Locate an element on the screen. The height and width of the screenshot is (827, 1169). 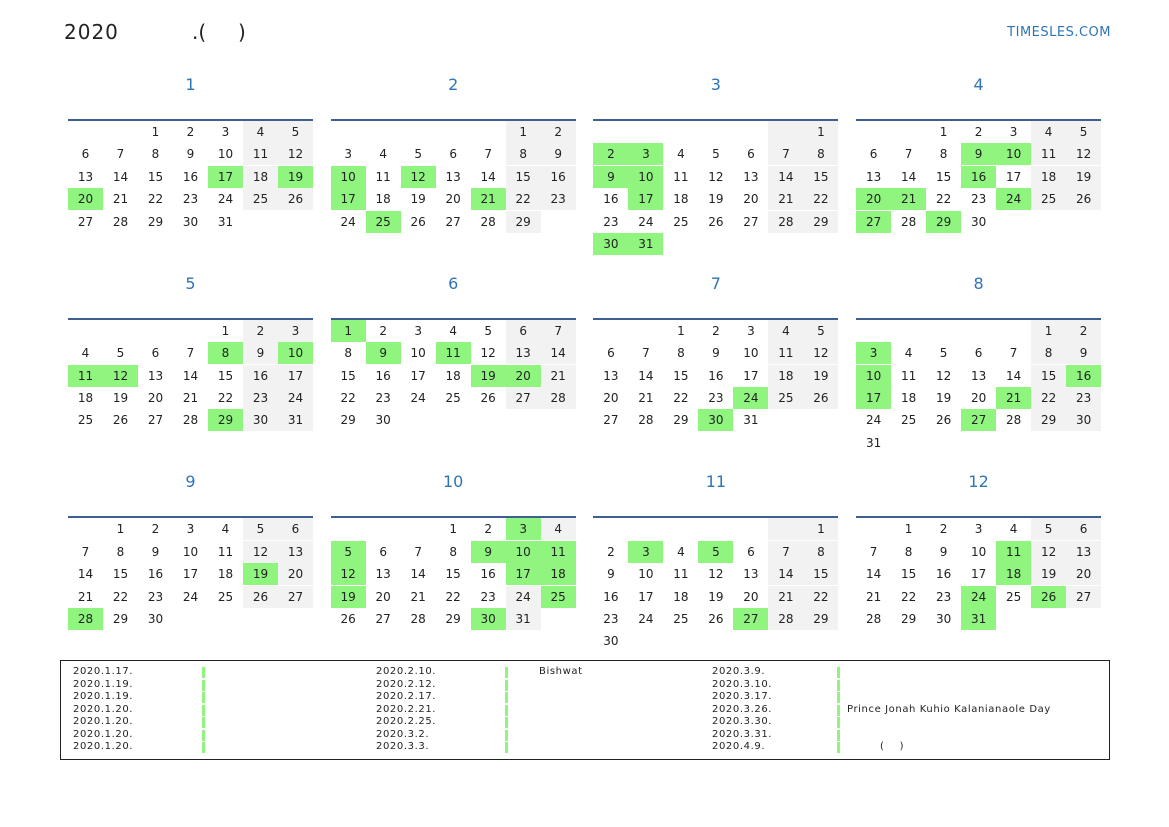
month-label: 1 is located at coordinates (190, 84).